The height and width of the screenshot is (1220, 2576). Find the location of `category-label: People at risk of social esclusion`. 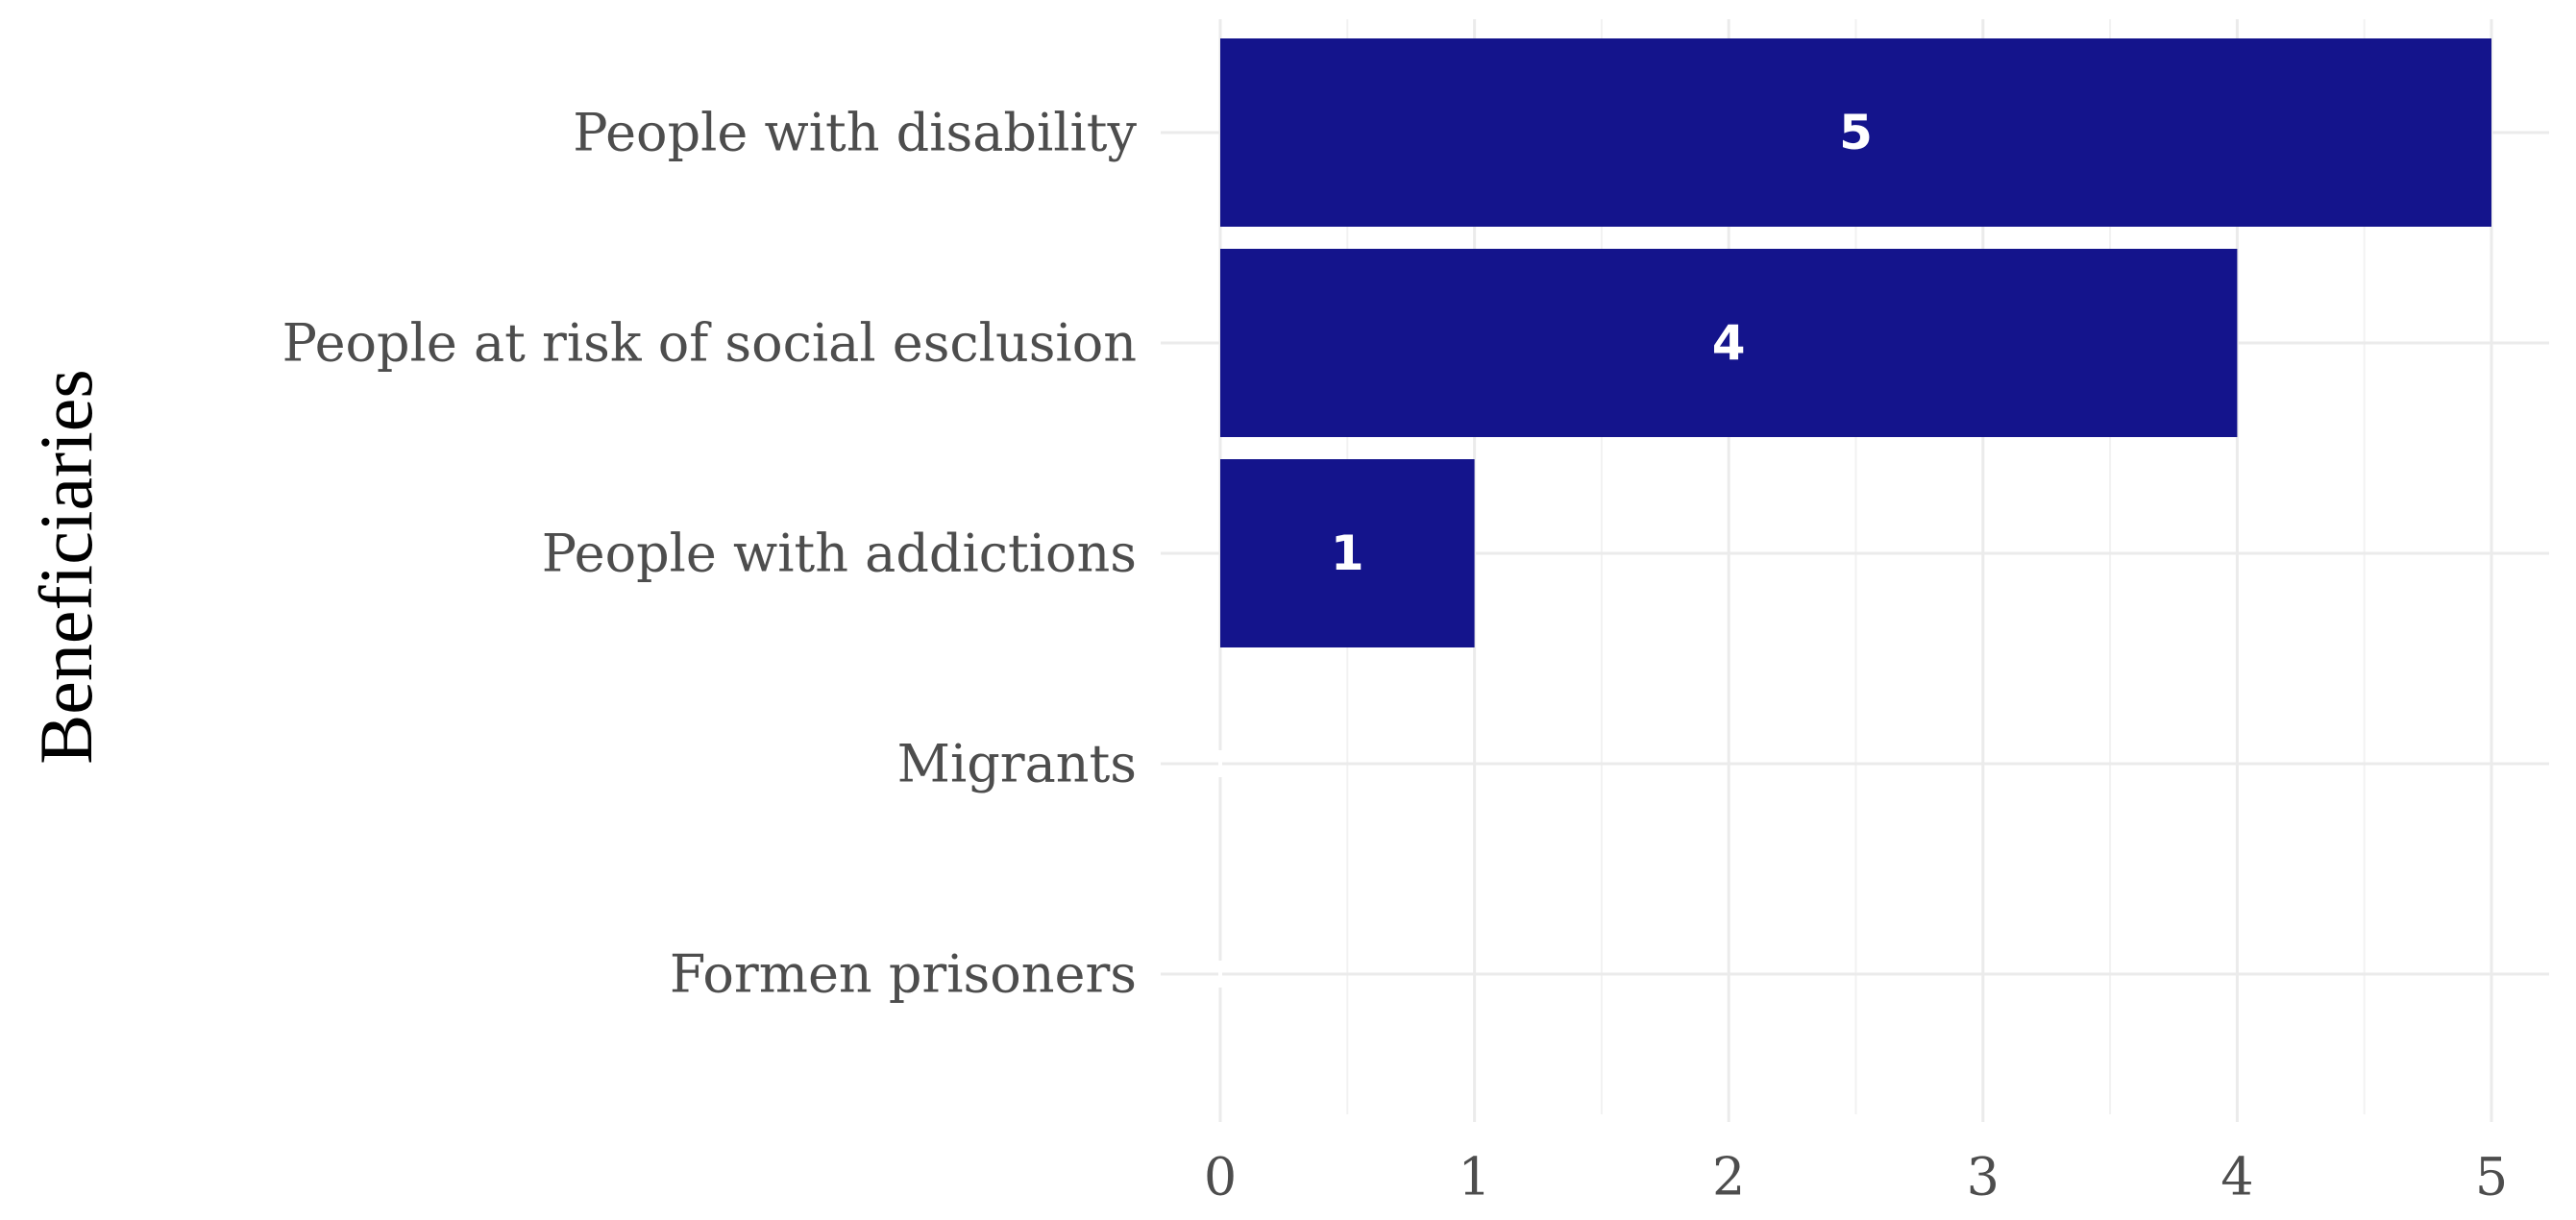

category-label: People at risk of social esclusion is located at coordinates (709, 343).